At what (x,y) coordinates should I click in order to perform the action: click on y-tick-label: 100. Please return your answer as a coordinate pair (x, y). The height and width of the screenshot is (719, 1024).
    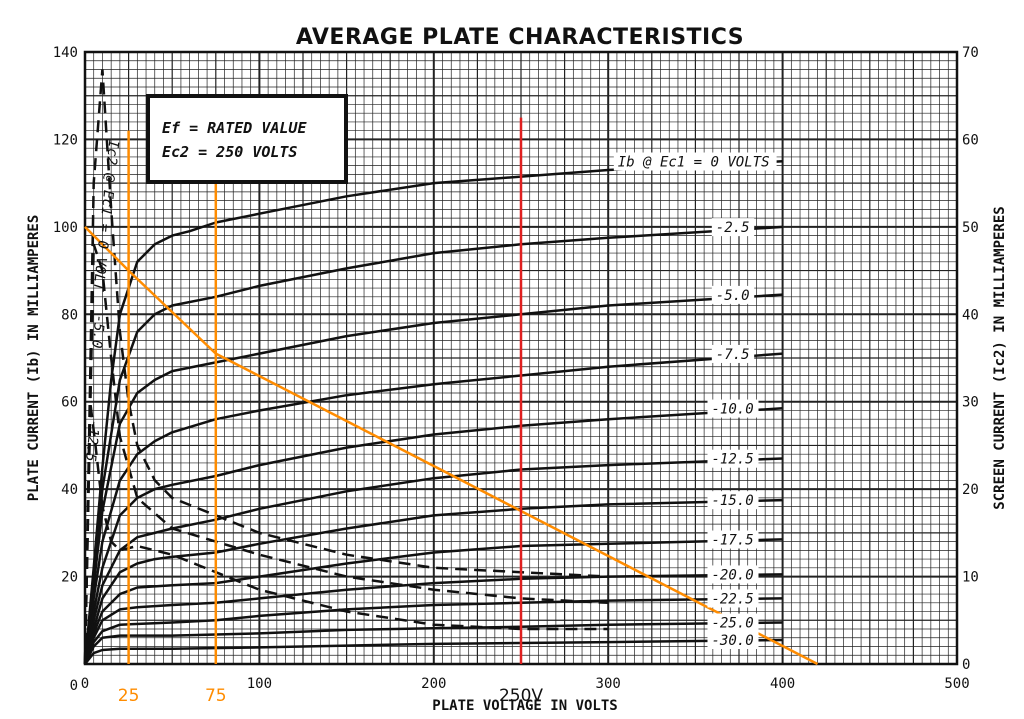
    Looking at the image, I should click on (65, 228).